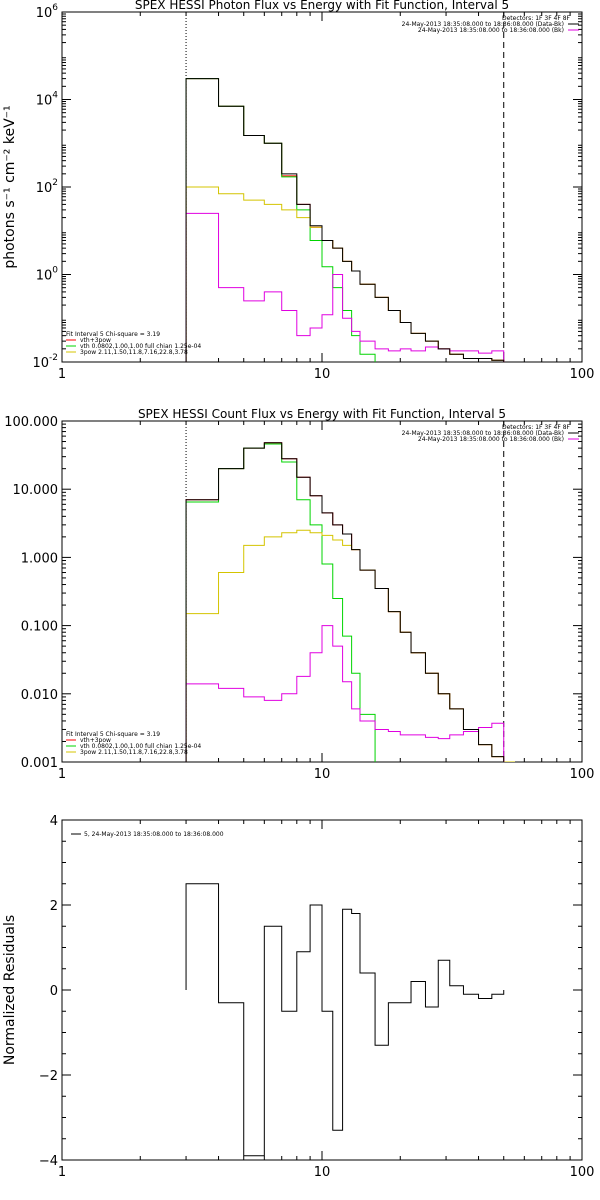  What do you see at coordinates (39, 763) in the screenshot?
I see `y-tick-label: 0.001` at bounding box center [39, 763].